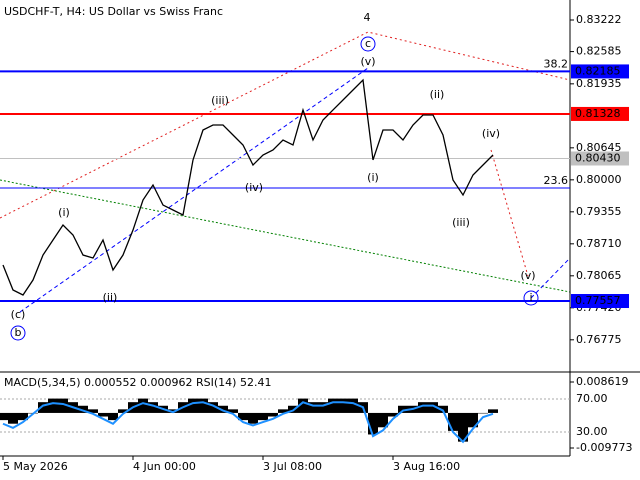 Image resolution: width=640 pixels, height=480 pixels. Describe the element at coordinates (292, 466) in the screenshot. I see `x-tick-label: 3 Jul 08:00` at that location.